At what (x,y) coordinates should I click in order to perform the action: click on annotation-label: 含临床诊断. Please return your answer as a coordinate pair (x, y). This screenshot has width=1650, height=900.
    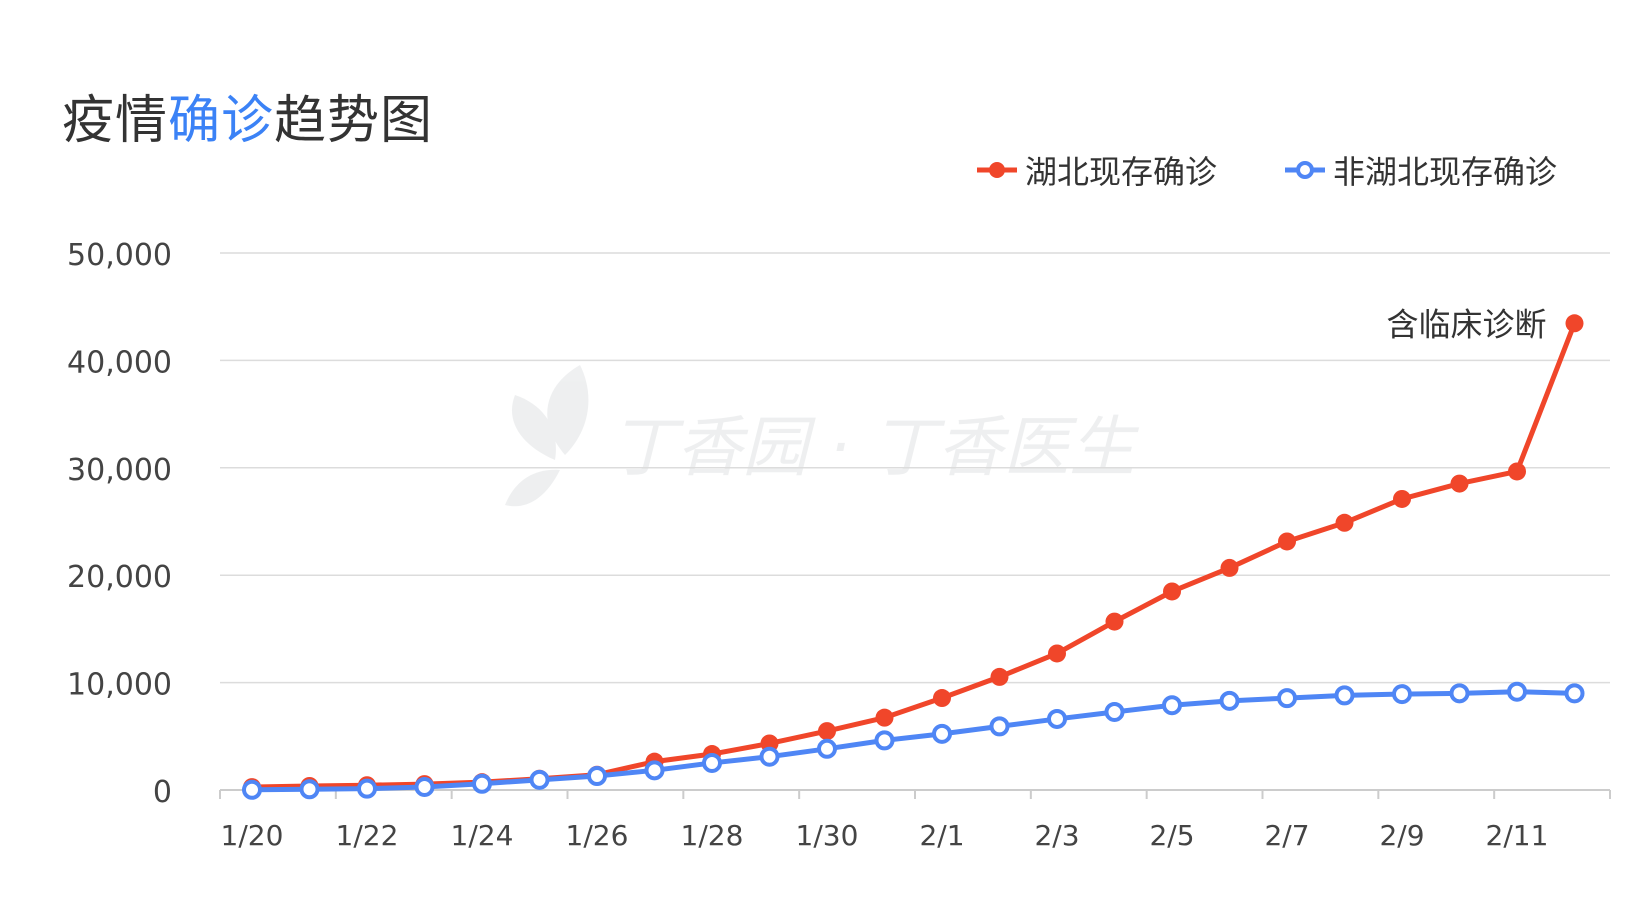
    Looking at the image, I should click on (1466, 324).